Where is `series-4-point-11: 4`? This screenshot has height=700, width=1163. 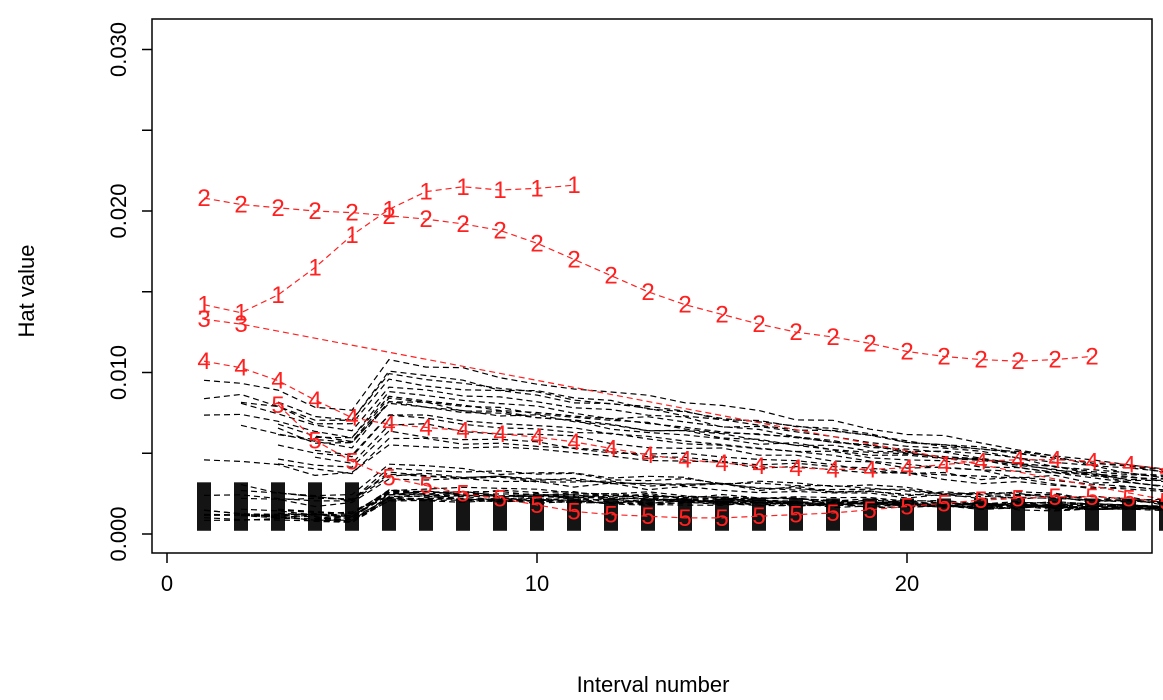 series-4-point-11: 4 is located at coordinates (573, 442).